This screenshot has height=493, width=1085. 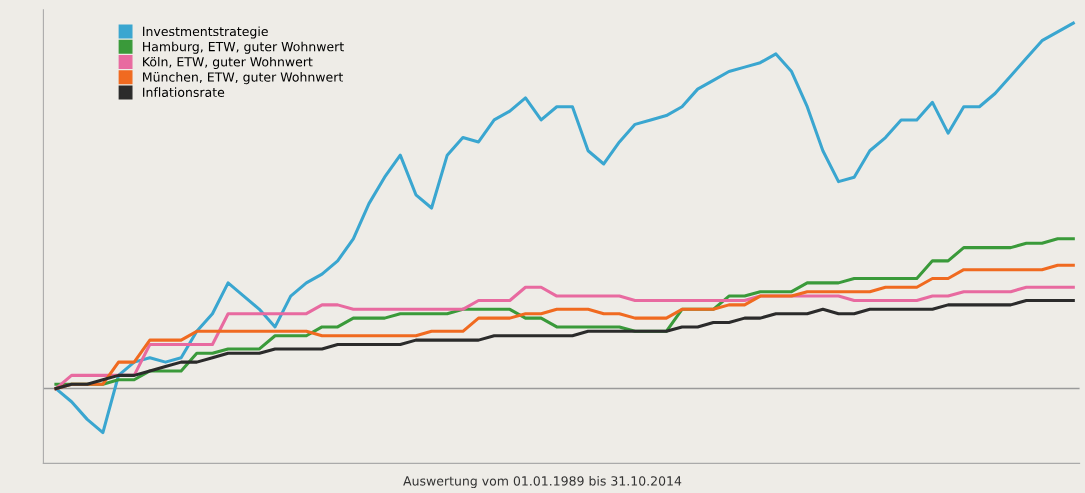 What do you see at coordinates (243, 78) in the screenshot?
I see `legend-label: München, ETW, guter Wohnwert` at bounding box center [243, 78].